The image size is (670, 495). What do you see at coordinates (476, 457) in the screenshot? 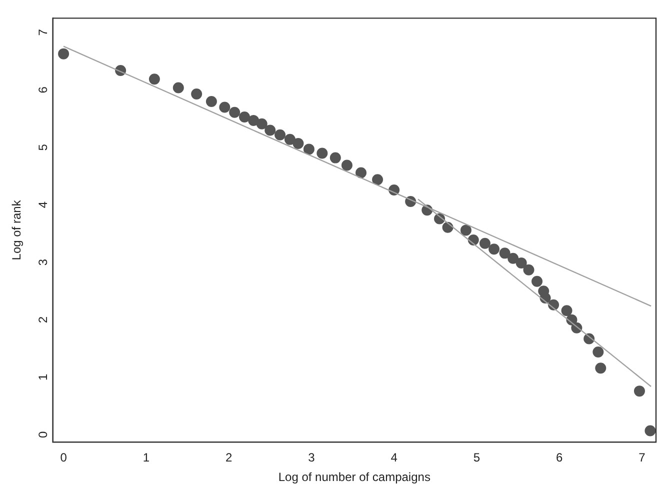
I see `x-tick-label: 5` at bounding box center [476, 457].